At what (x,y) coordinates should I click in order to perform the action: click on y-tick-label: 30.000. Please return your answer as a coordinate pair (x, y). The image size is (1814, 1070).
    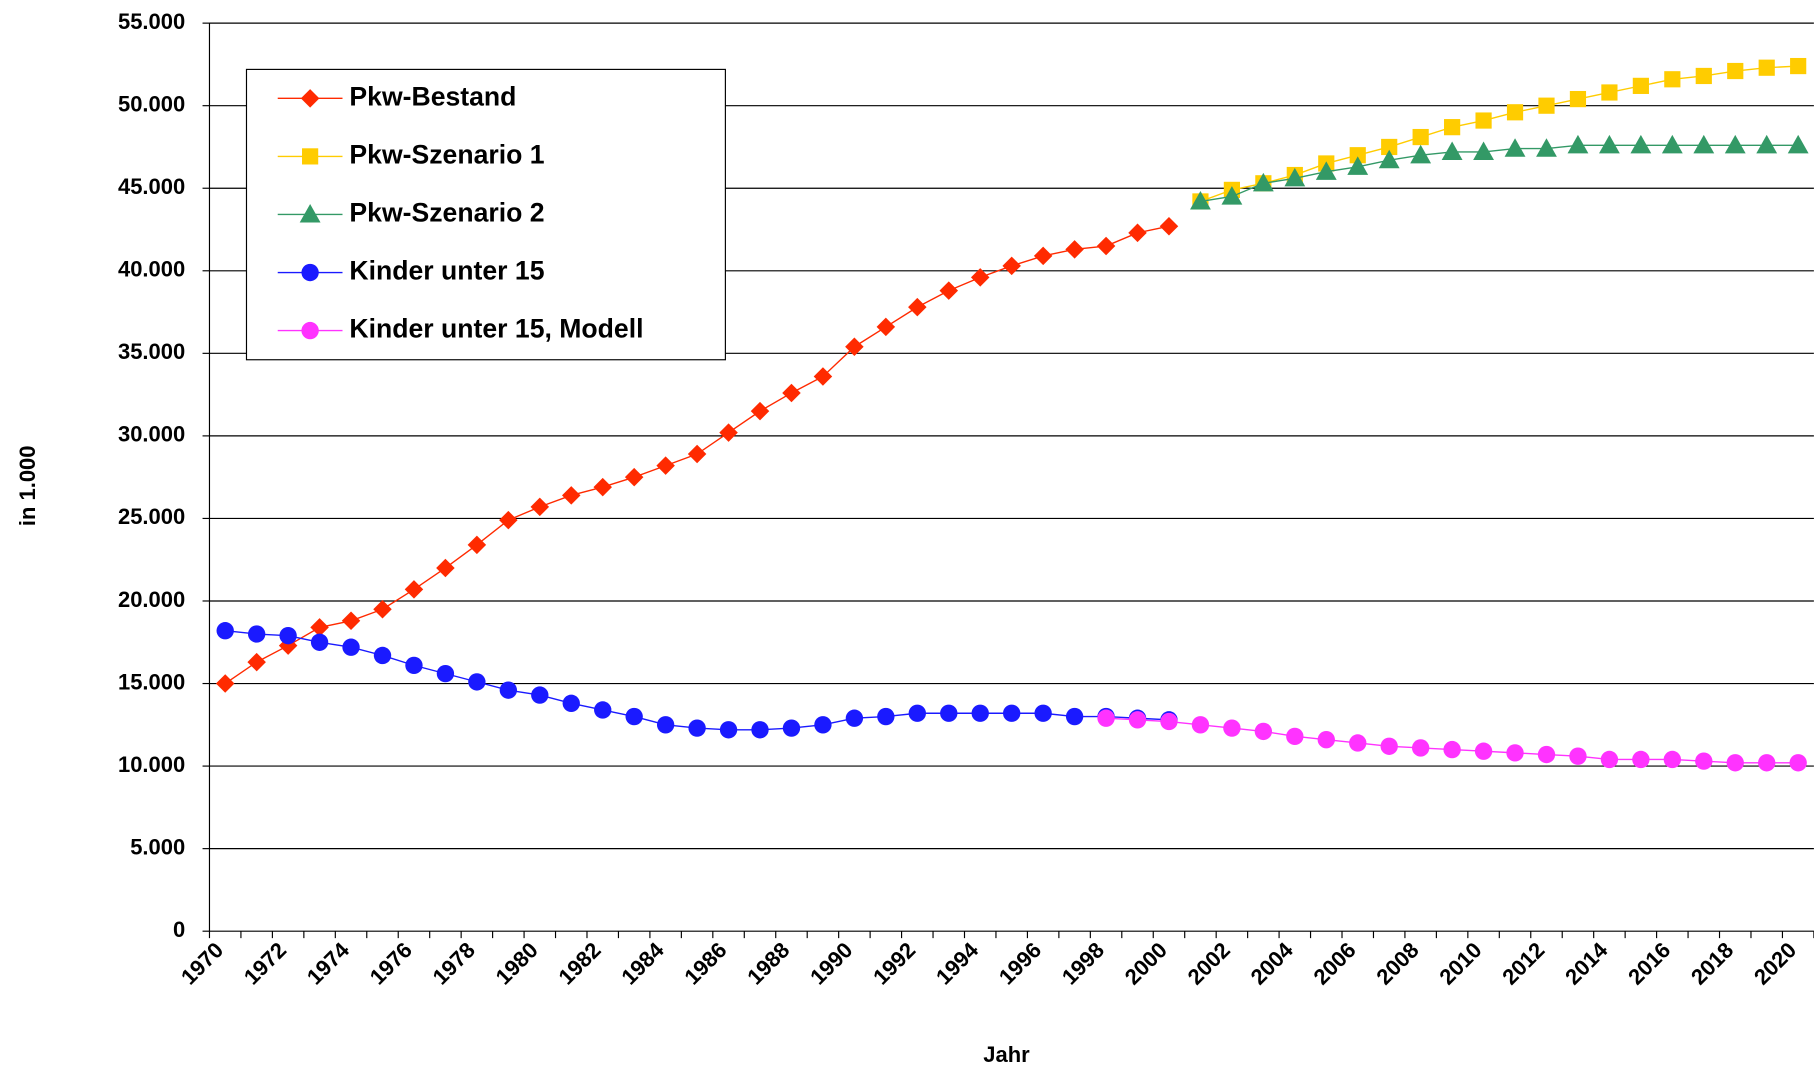
    Looking at the image, I should click on (151, 434).